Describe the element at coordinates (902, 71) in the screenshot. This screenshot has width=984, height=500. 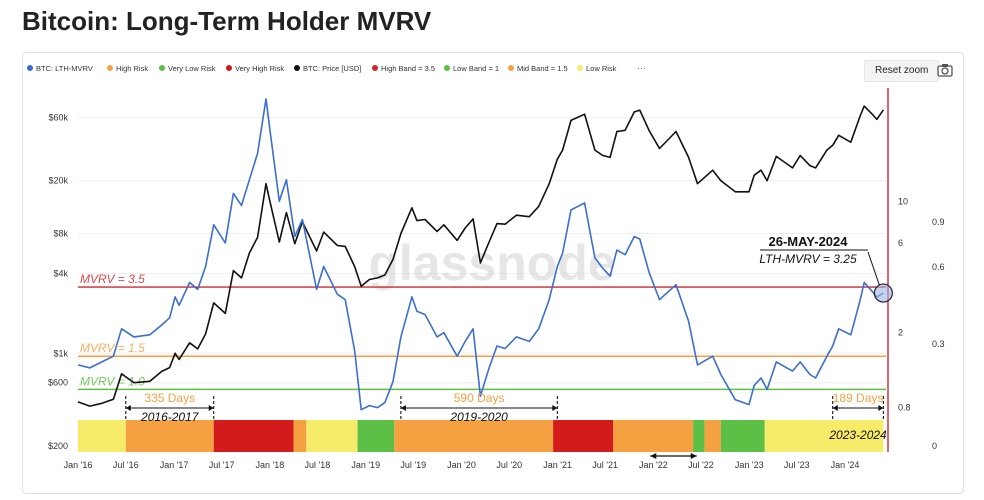
I see `reset-zoom-button: Reset zoom` at that location.